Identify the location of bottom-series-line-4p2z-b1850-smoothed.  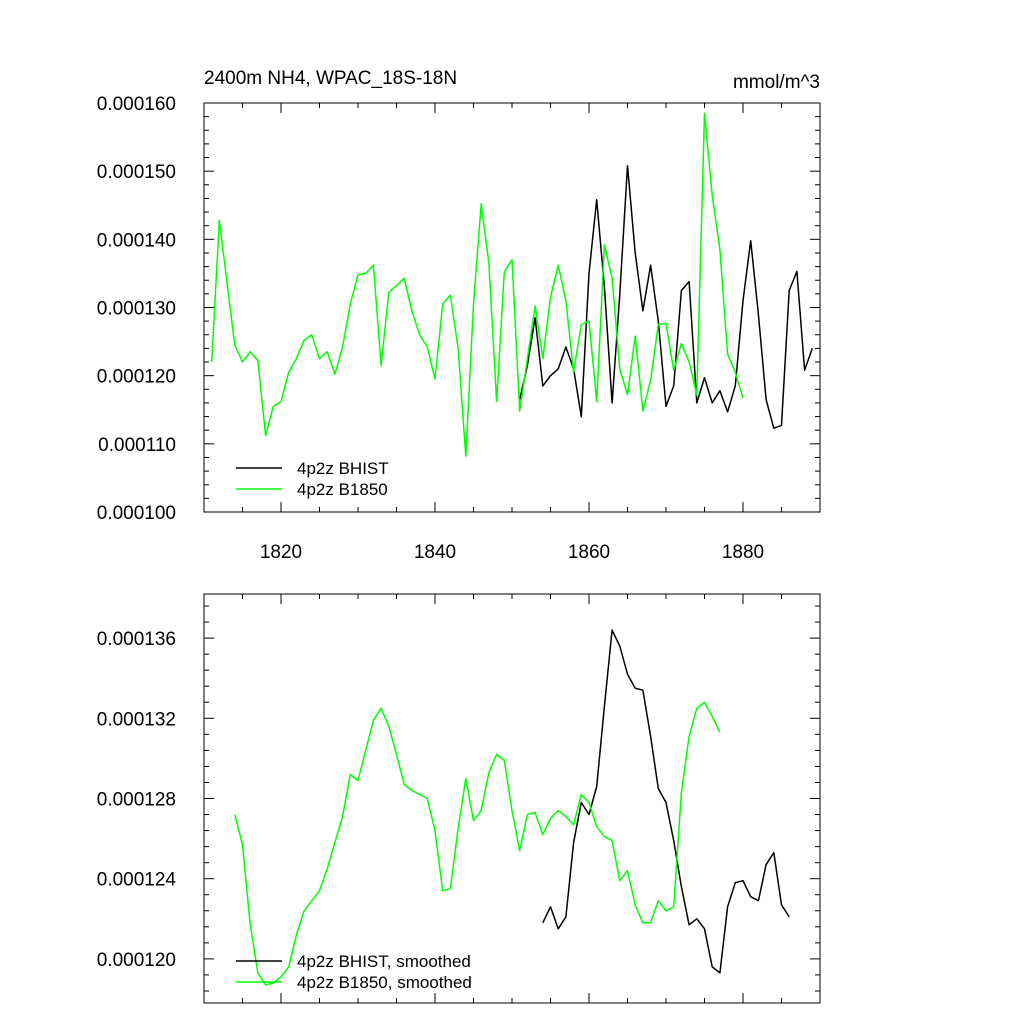
(477, 843).